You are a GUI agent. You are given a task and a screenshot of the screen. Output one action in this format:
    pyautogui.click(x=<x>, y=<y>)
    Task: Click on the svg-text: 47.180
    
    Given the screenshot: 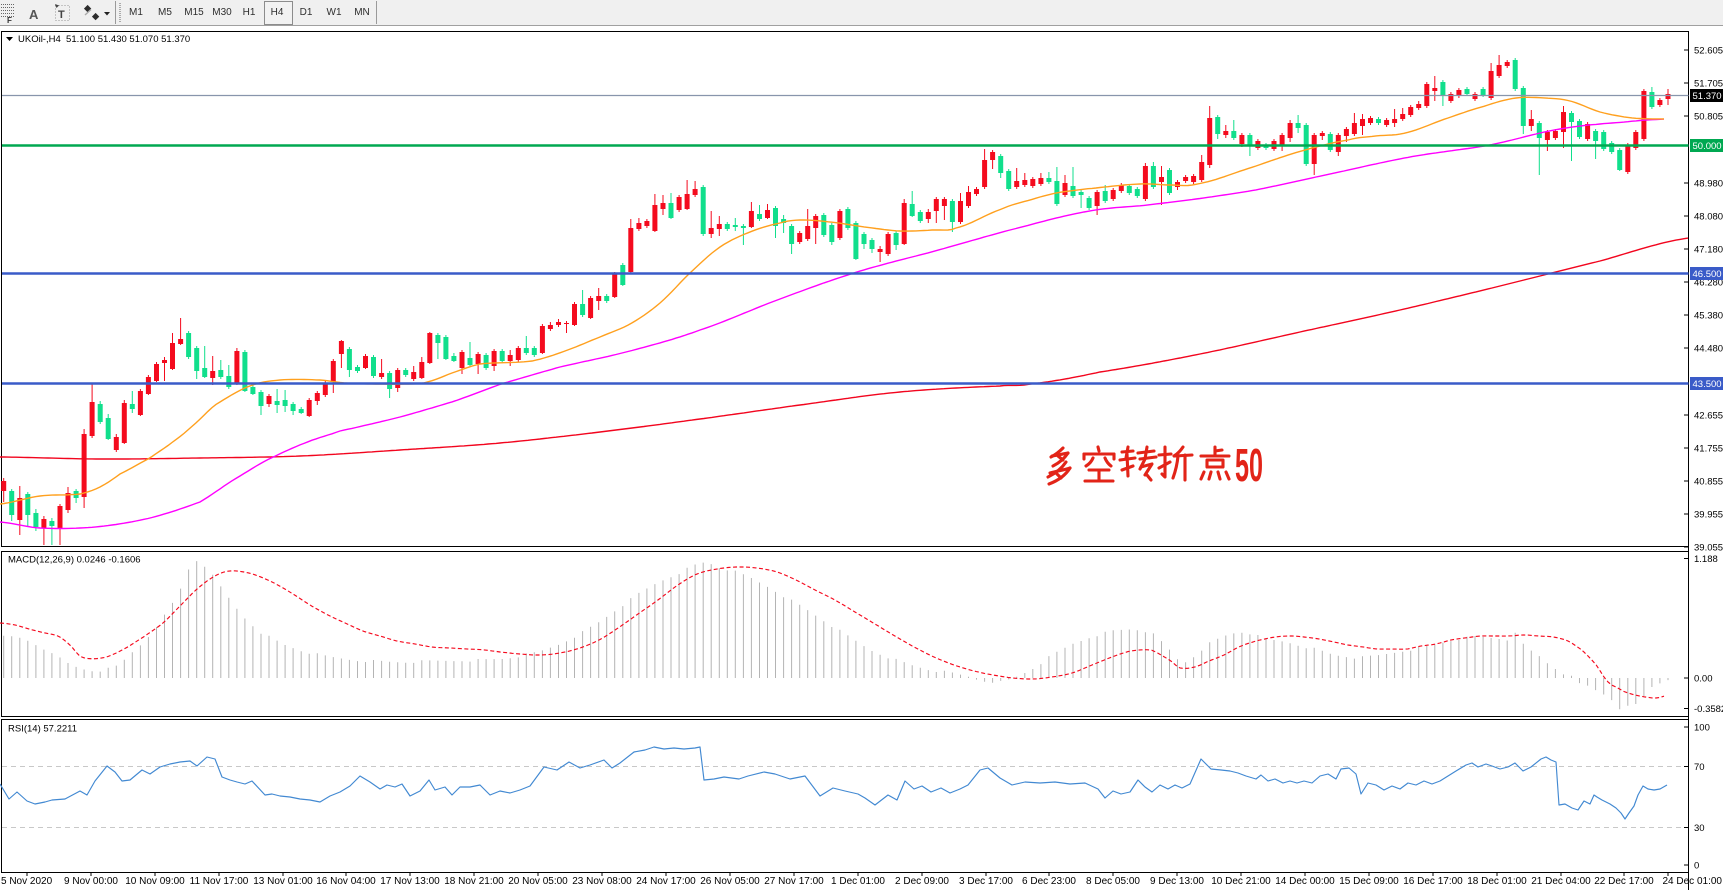 What is the action you would take?
    pyautogui.click(x=1708, y=249)
    